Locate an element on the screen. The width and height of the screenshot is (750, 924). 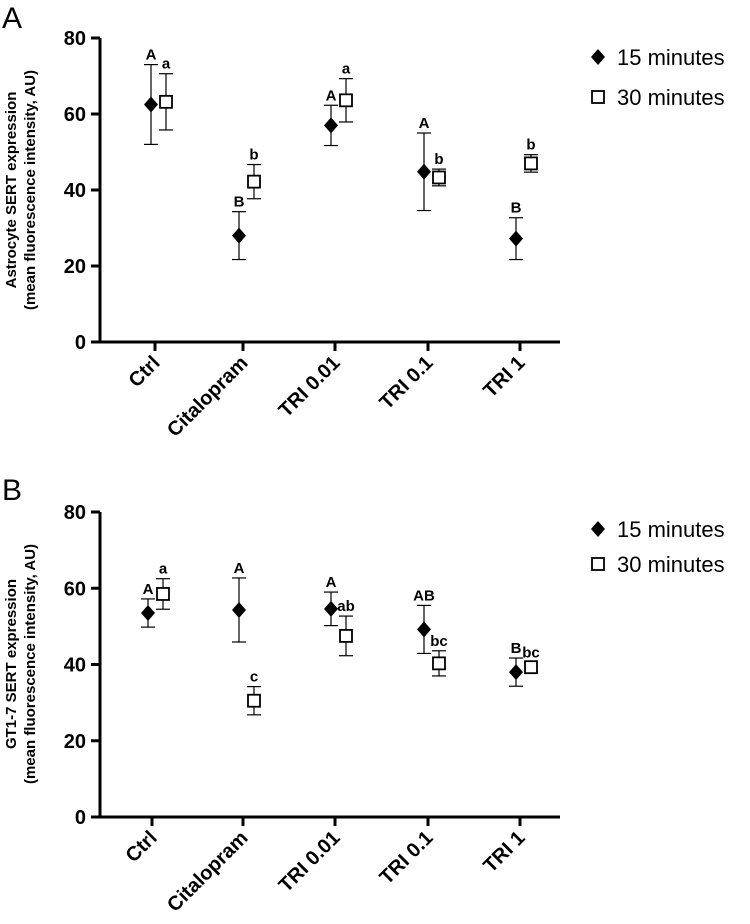
y-axis-label: Astrocyte SERT expression is located at coordinates (11, 190).